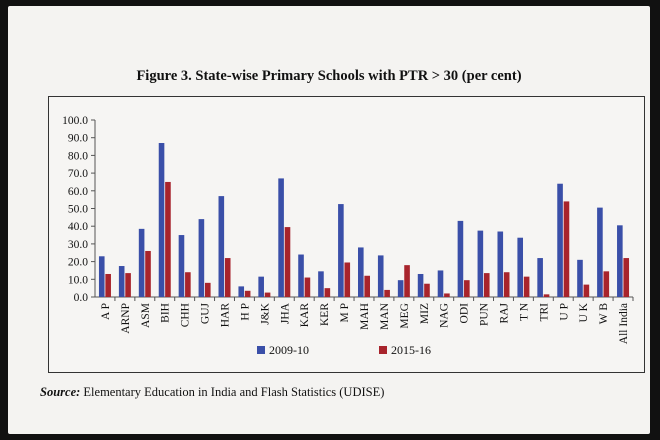  What do you see at coordinates (604, 314) in the screenshot?
I see `x-tick-label: W B` at bounding box center [604, 314].